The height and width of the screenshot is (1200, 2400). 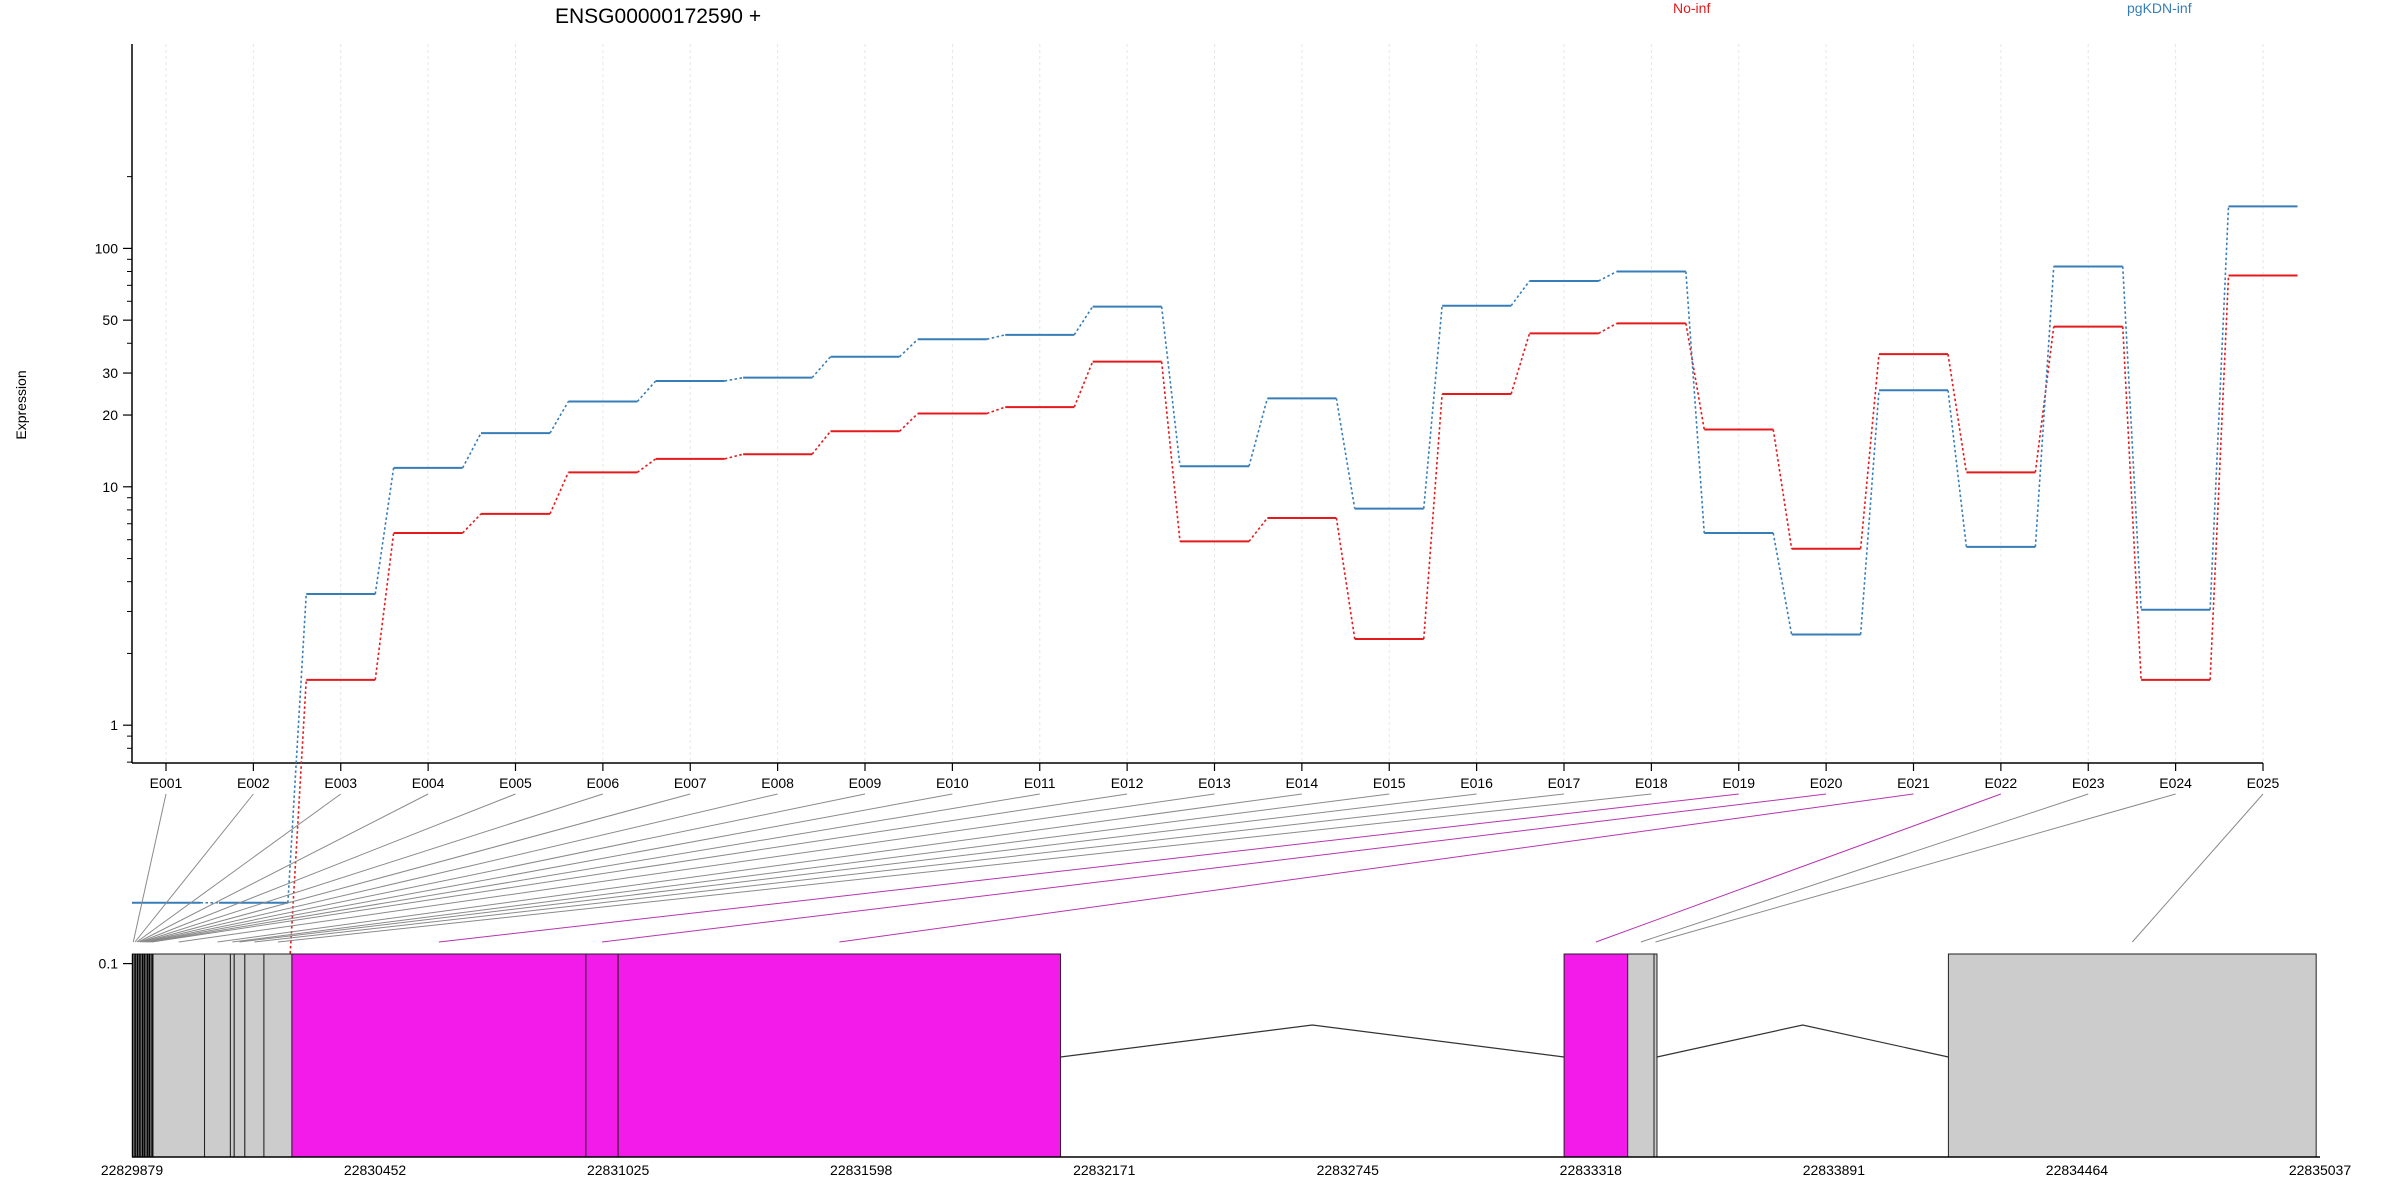 I want to click on x-tick-label-e008: E008, so click(x=777, y=783).